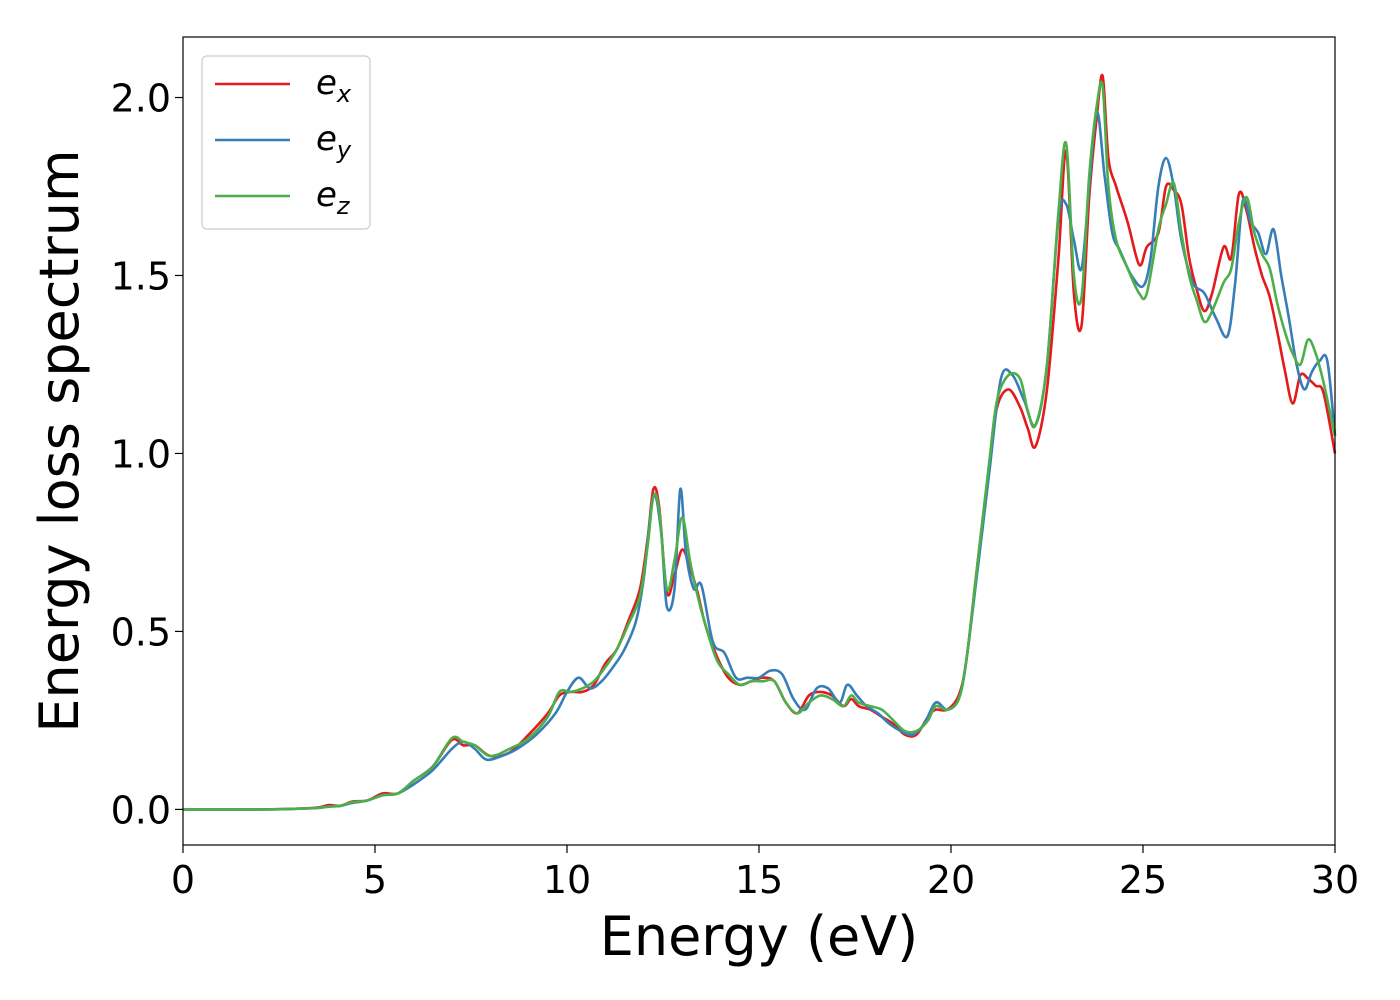 This screenshot has height=1000, width=1400. What do you see at coordinates (375, 880) in the screenshot?
I see `x-tick-label: 5` at bounding box center [375, 880].